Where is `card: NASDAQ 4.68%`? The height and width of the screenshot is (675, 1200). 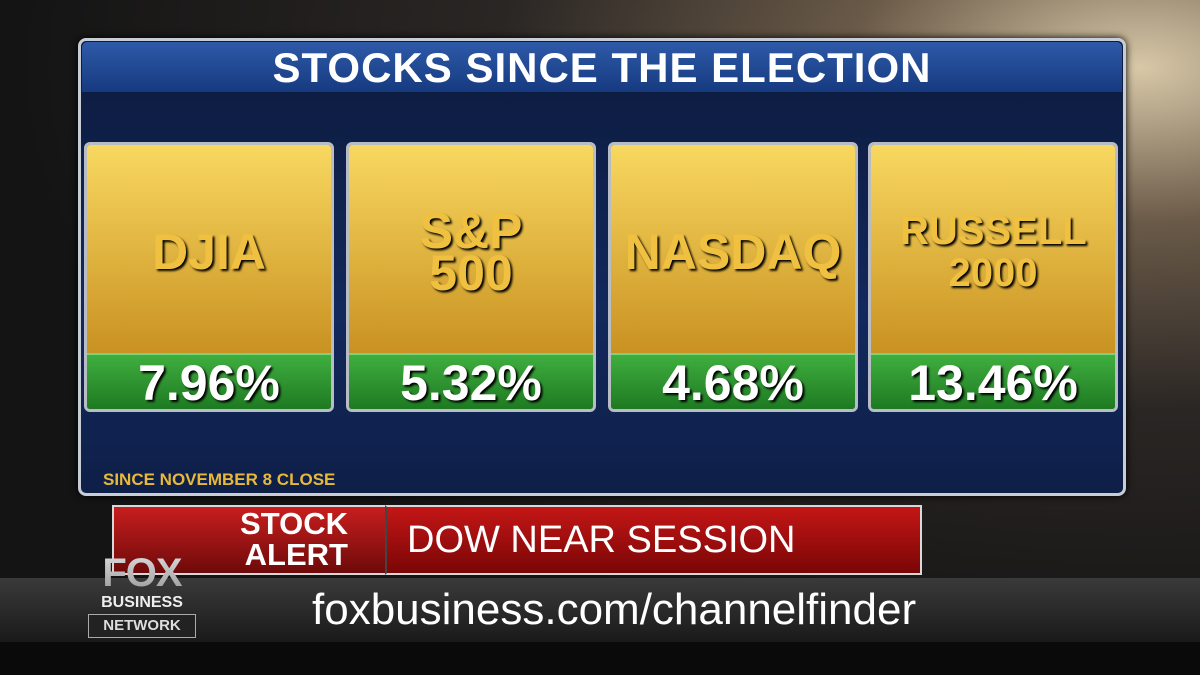
card: NASDAQ 4.68% is located at coordinates (733, 277).